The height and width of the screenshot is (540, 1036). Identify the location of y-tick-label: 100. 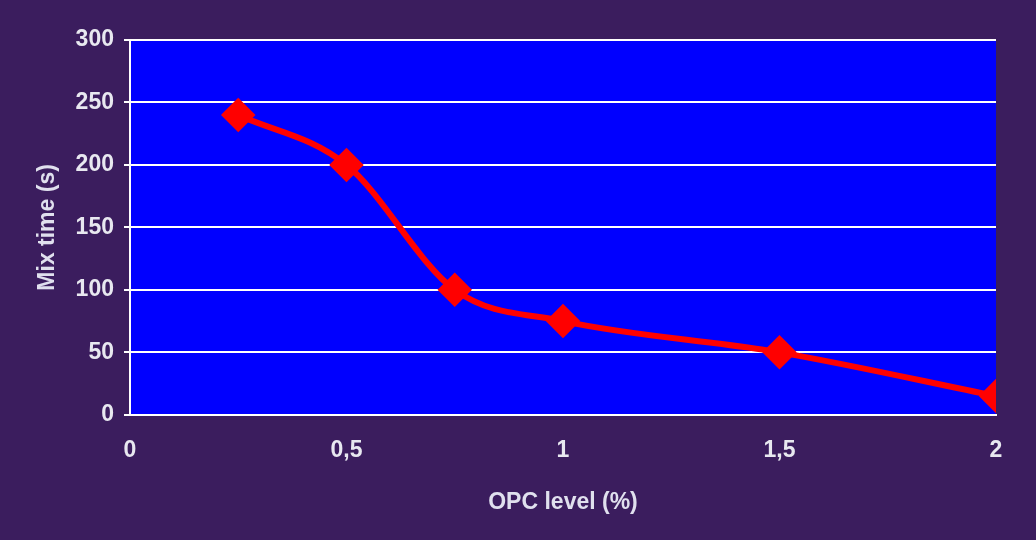
(94, 288).